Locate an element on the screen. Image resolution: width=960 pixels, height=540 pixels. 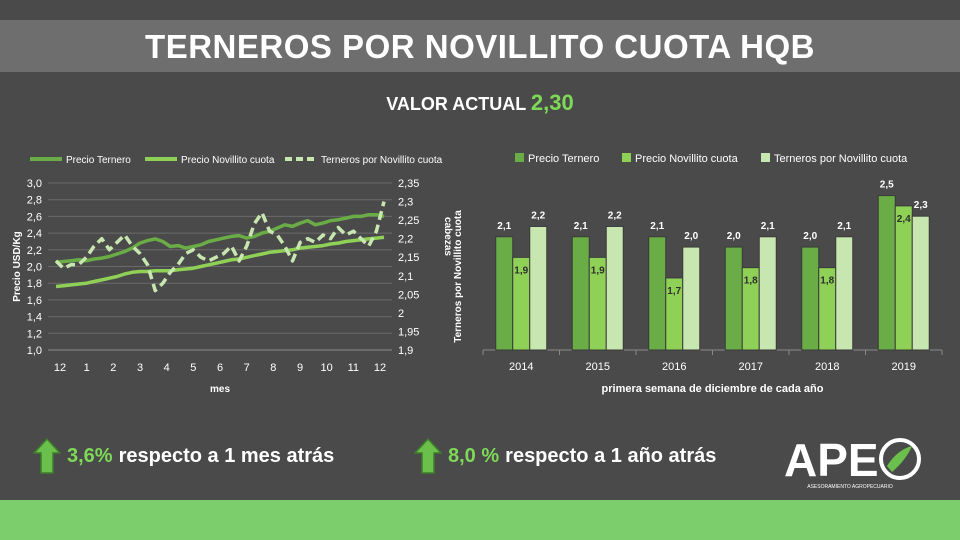
y-right-tick-label: 2,05 is located at coordinates (408, 295).